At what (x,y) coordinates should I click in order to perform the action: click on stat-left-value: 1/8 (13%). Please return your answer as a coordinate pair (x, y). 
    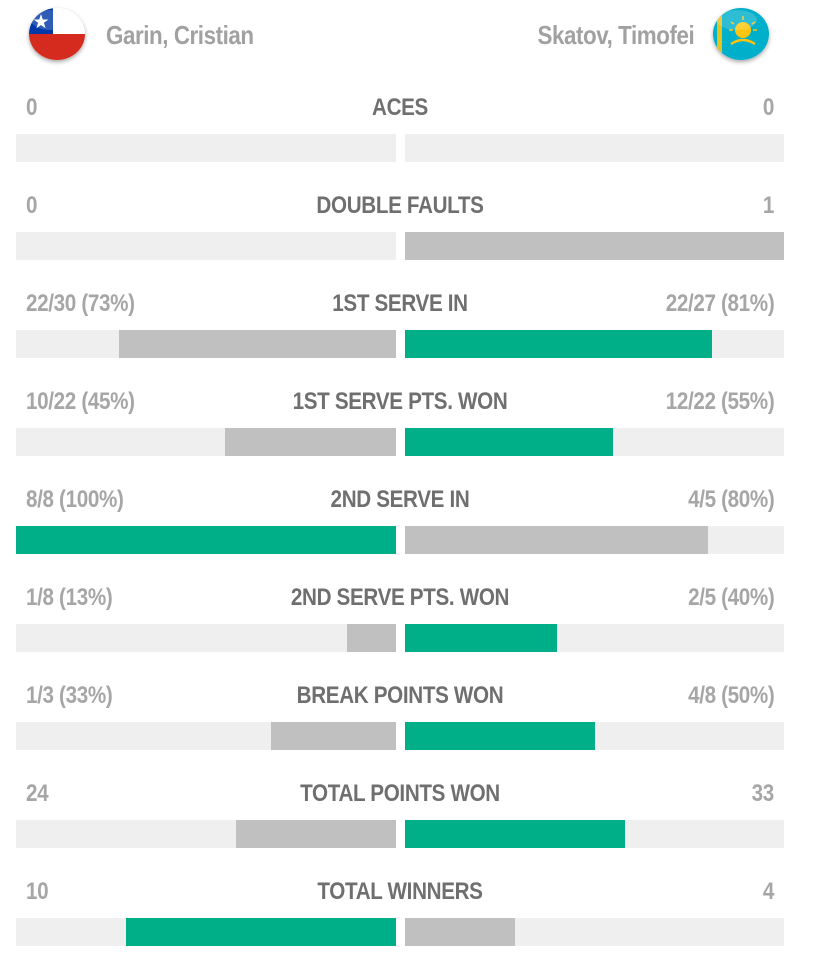
    Looking at the image, I should click on (69, 597).